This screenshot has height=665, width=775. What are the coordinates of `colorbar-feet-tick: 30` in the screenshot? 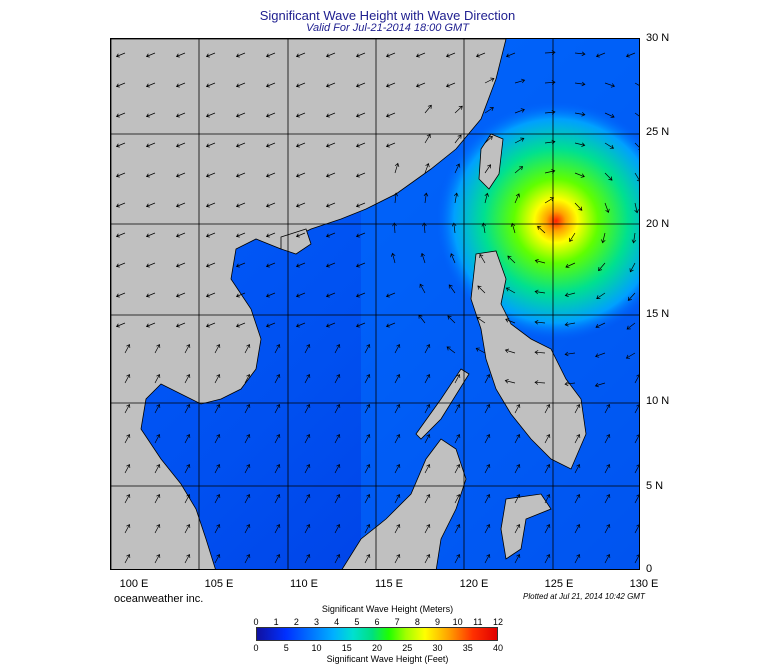 It's located at (437, 648).